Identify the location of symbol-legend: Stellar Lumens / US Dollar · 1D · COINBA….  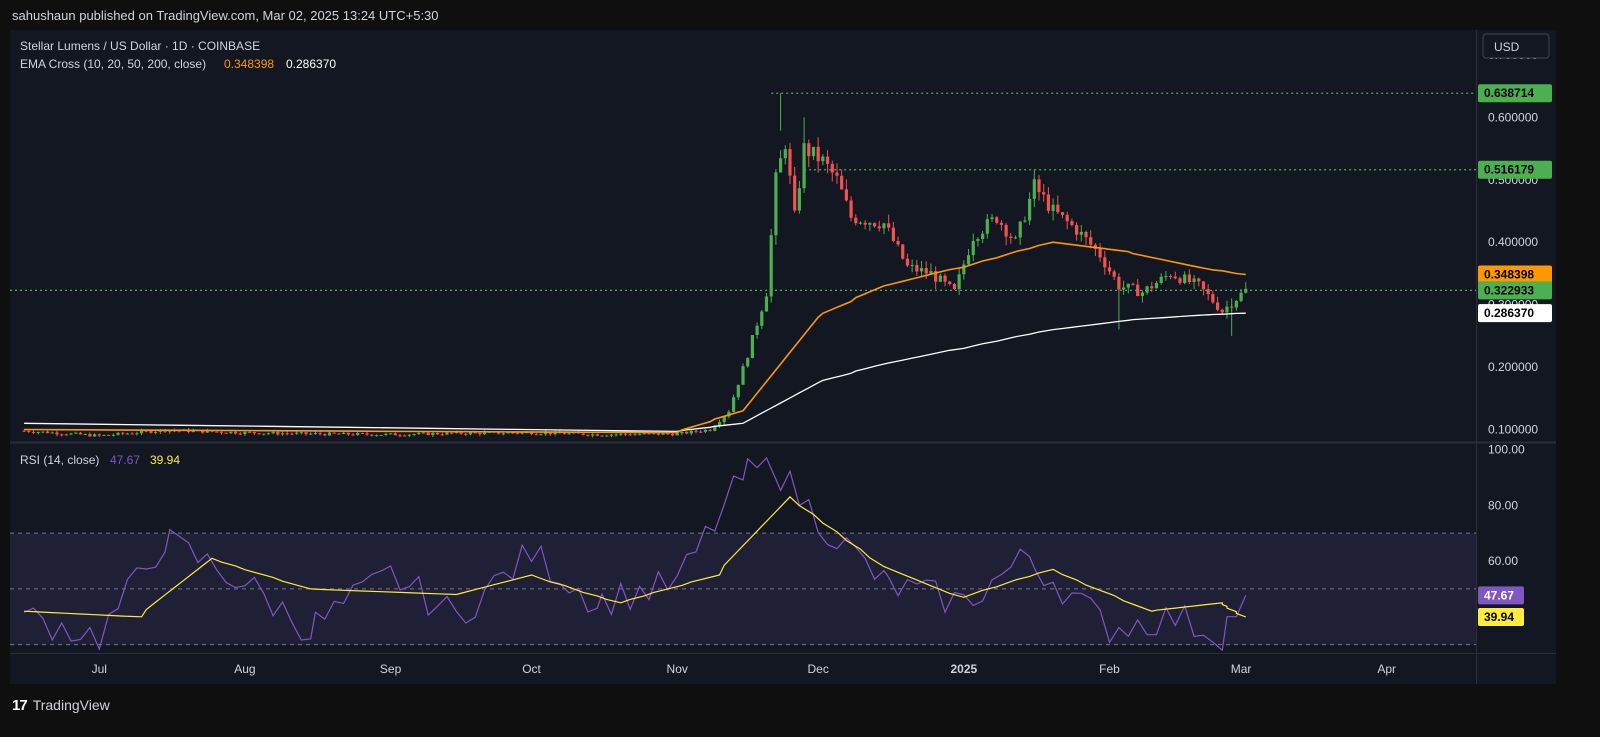
(140, 46).